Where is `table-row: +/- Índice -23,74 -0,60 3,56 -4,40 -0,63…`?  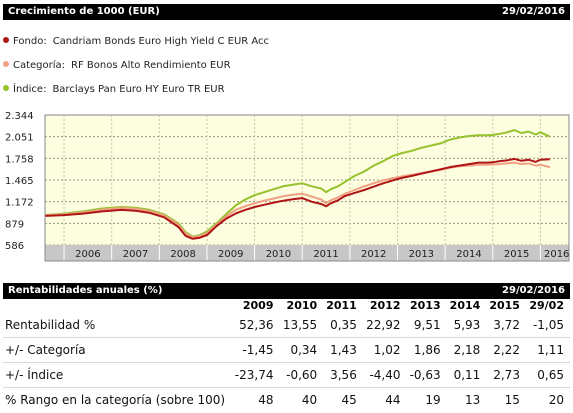 table-row: +/- Índice -23,74 -0,60 3,56 -4,40 -0,63… is located at coordinates (286, 375).